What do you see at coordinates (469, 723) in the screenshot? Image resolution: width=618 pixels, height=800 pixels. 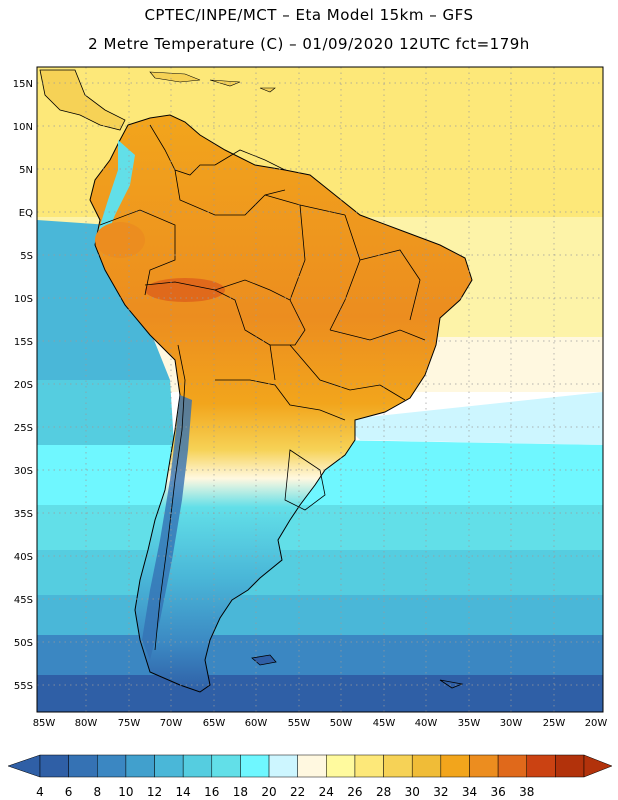 I see `lon-label: 35W` at bounding box center [469, 723].